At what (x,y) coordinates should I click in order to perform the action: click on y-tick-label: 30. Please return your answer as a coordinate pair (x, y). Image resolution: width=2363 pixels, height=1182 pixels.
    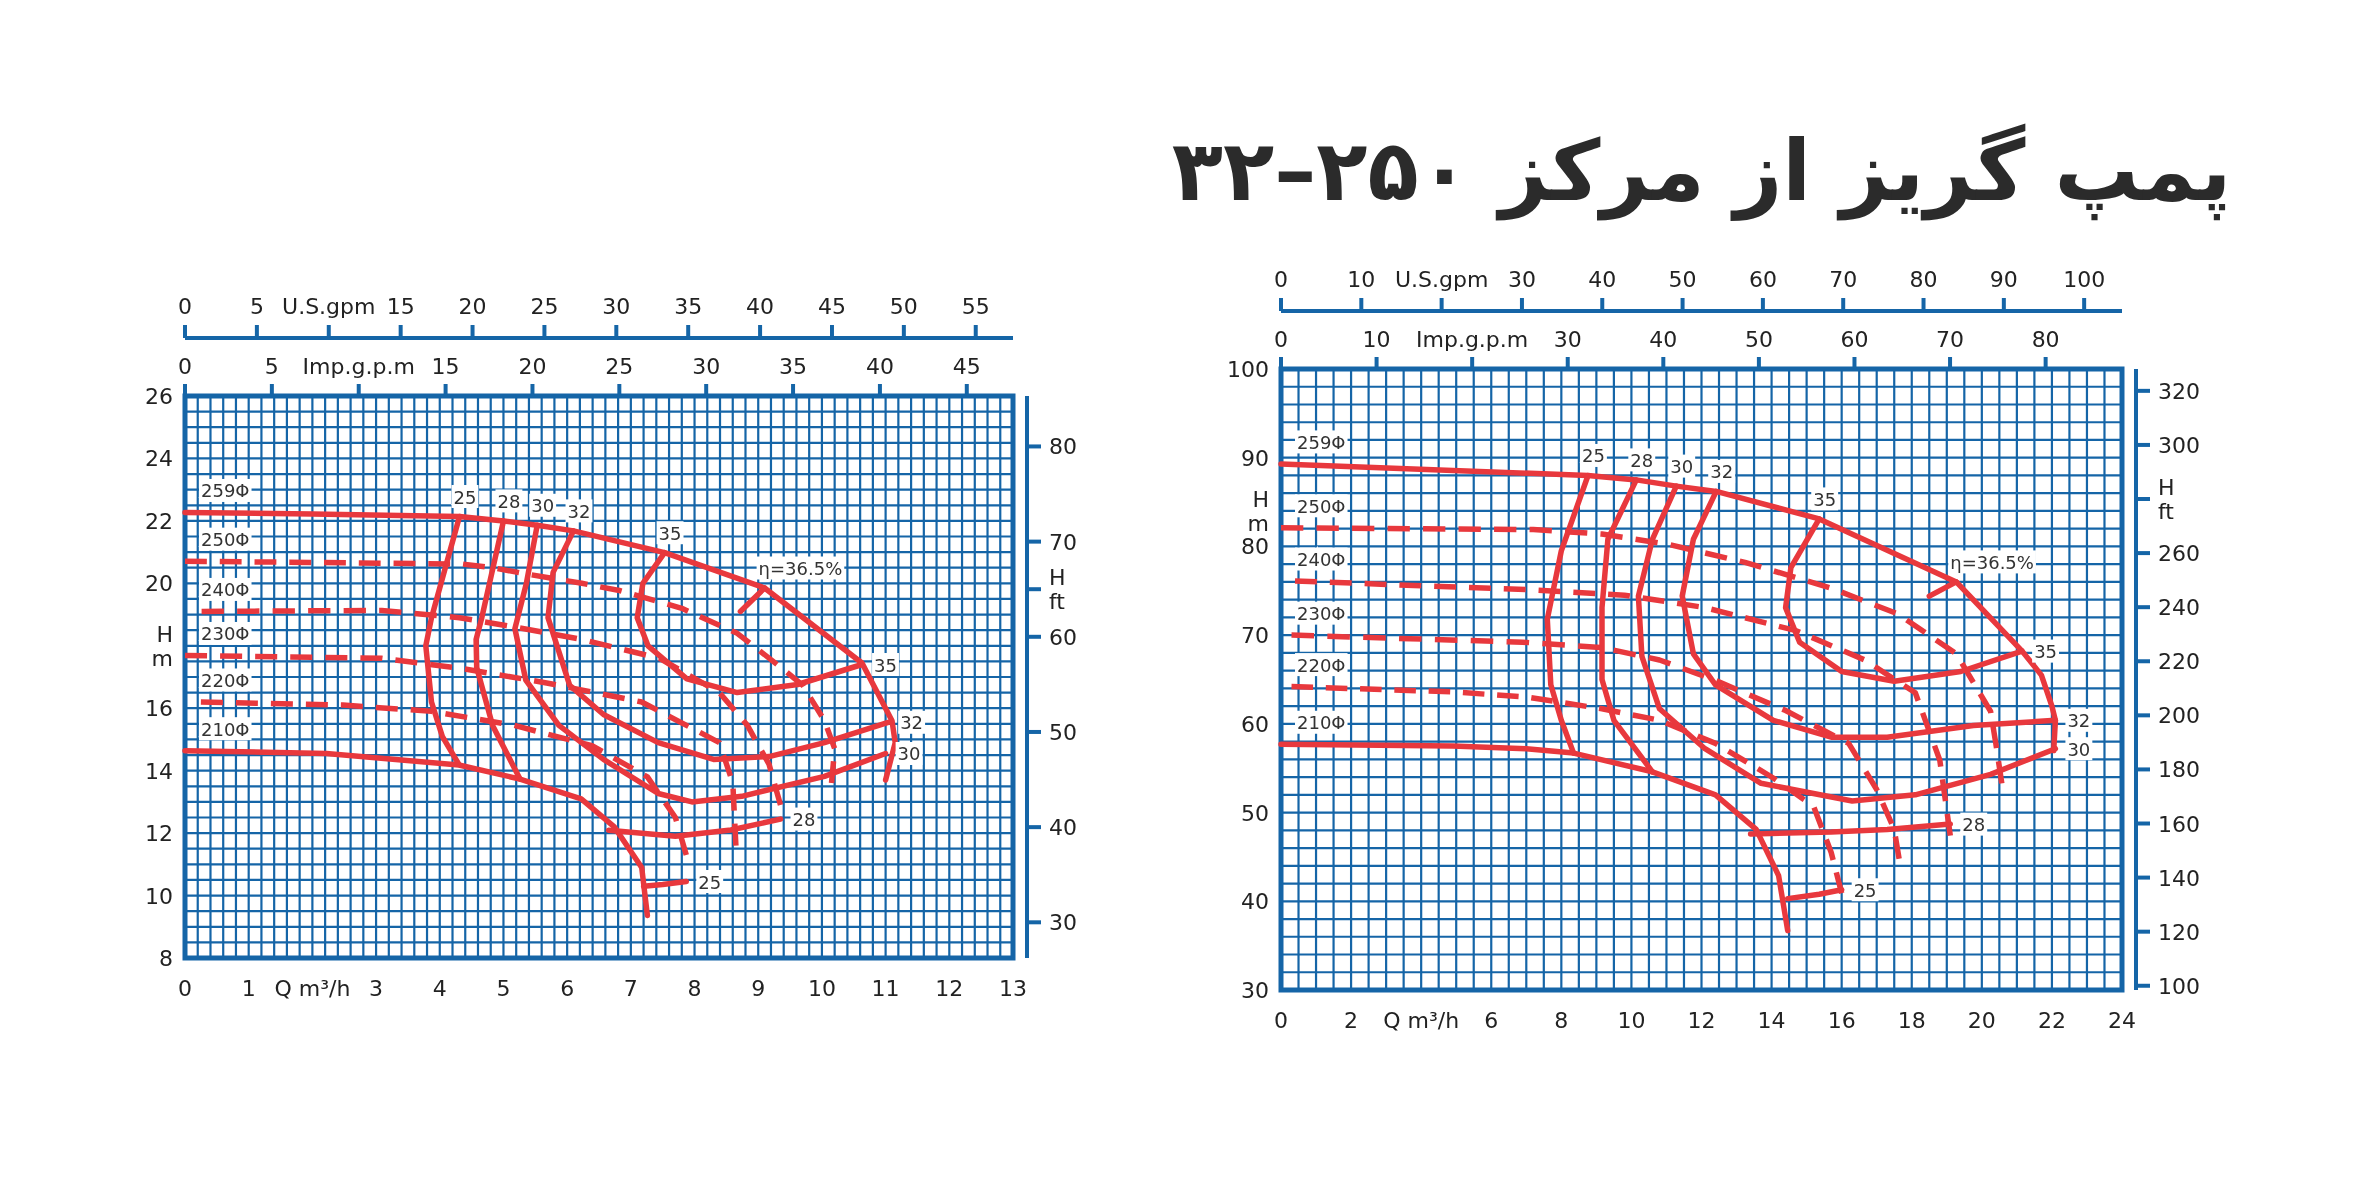
    Looking at the image, I should click on (1255, 990).